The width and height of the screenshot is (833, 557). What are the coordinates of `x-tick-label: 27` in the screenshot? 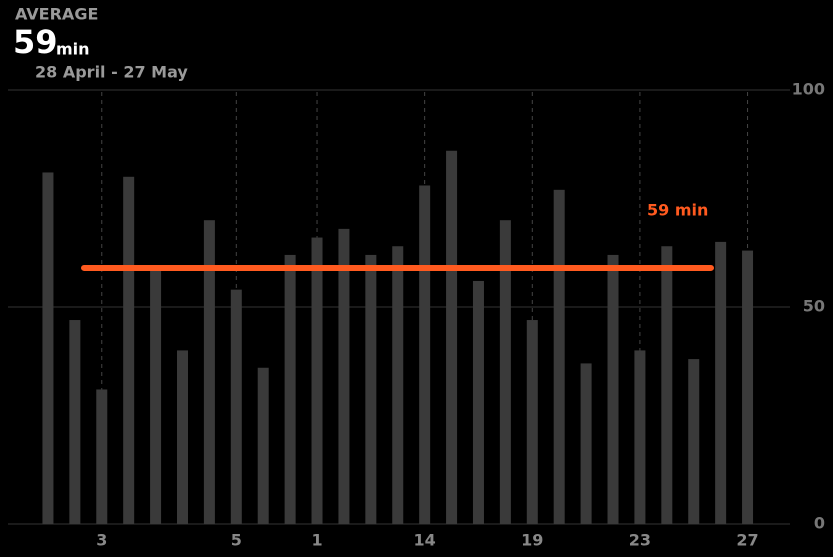 It's located at (747, 540).